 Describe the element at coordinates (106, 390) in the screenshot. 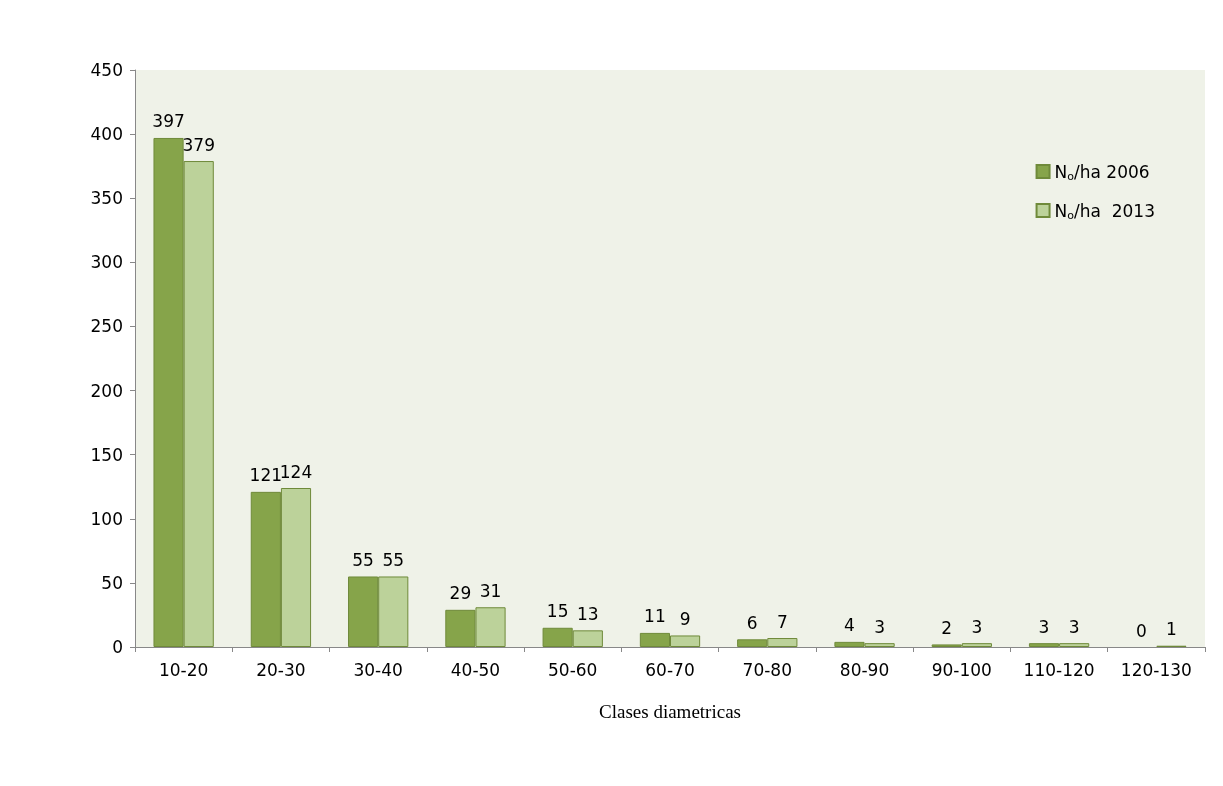

I see `y-tick-label: 200` at that location.